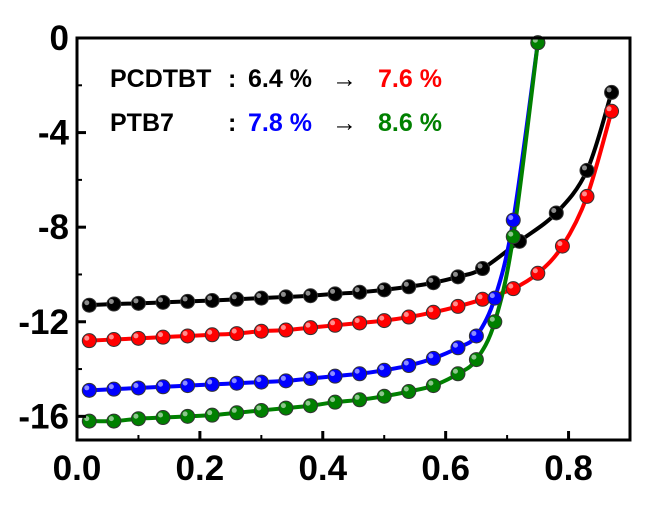 Image resolution: width=656 pixels, height=505 pixels. What do you see at coordinates (43, 416) in the screenshot?
I see `y-tick-label-4: -16` at bounding box center [43, 416].